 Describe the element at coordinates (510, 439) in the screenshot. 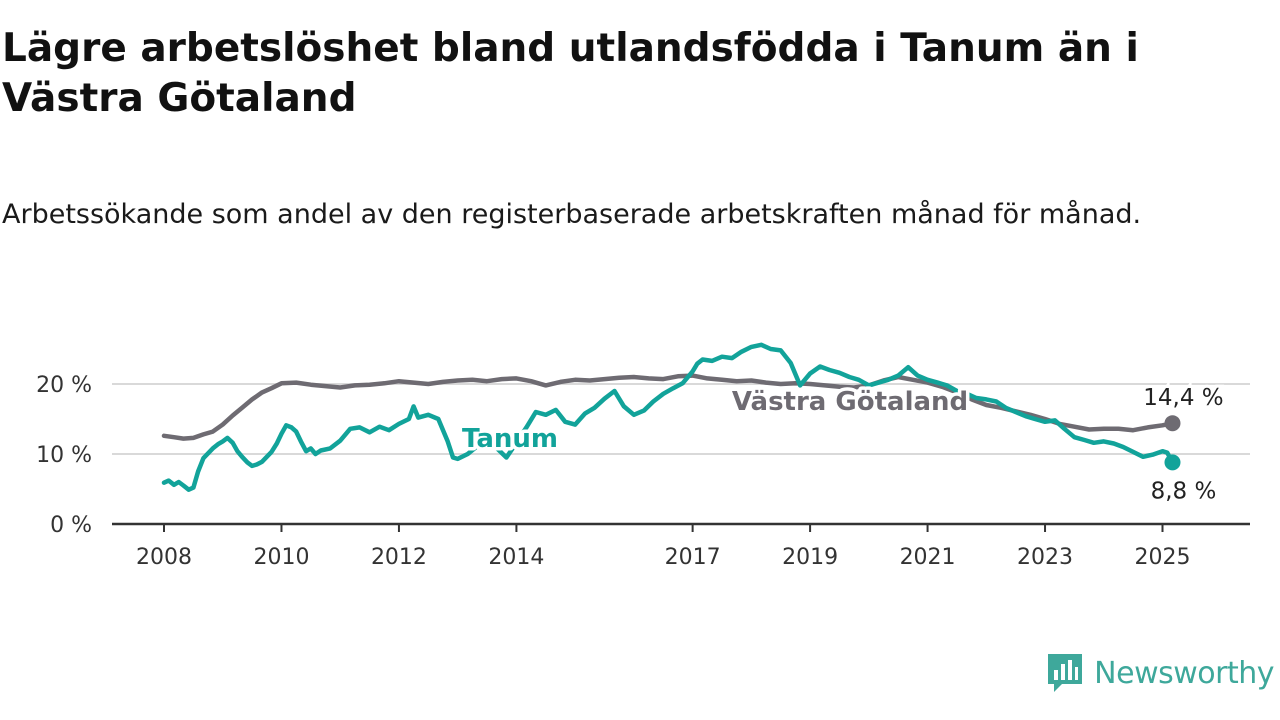

I see `series-name-label-1: Tanum` at that location.